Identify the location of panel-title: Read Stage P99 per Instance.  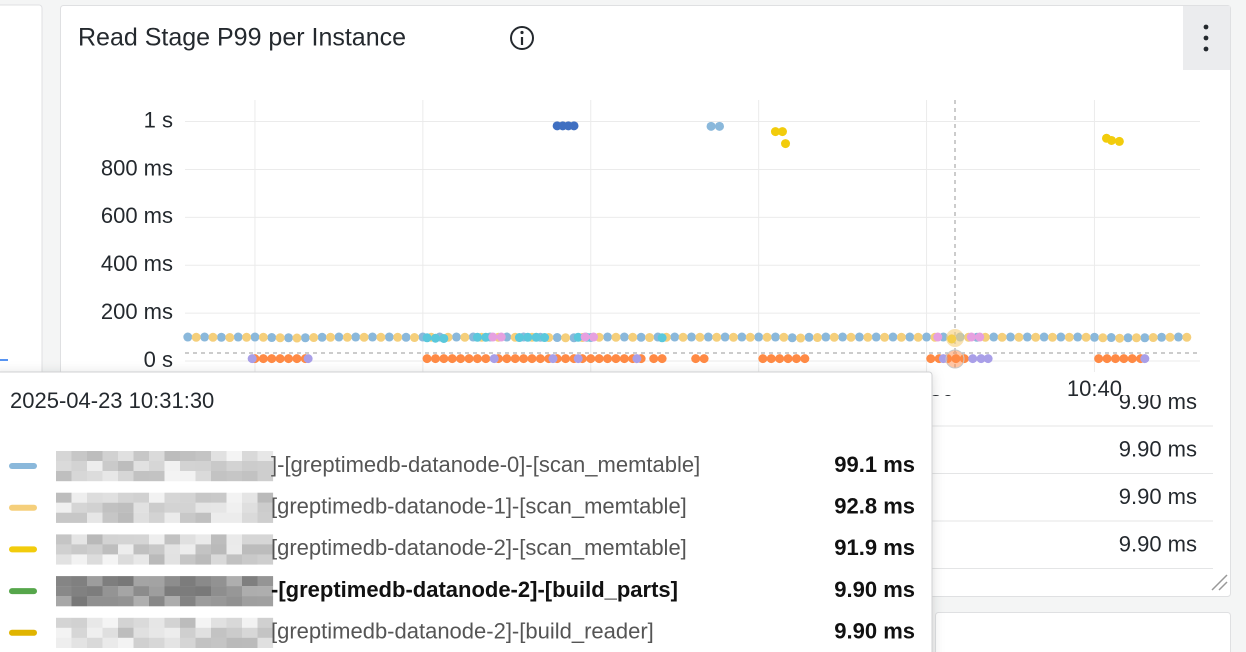
(242, 38).